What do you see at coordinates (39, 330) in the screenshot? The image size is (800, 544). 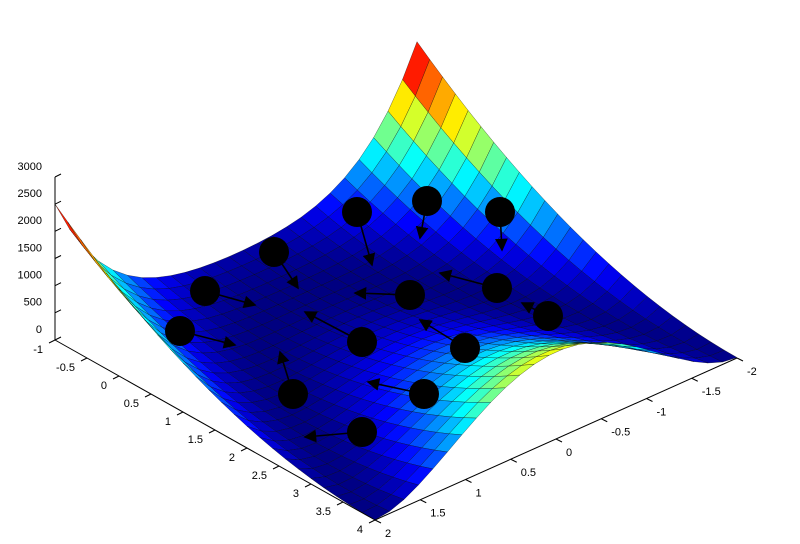 I see `z-tick-label: 0` at bounding box center [39, 330].